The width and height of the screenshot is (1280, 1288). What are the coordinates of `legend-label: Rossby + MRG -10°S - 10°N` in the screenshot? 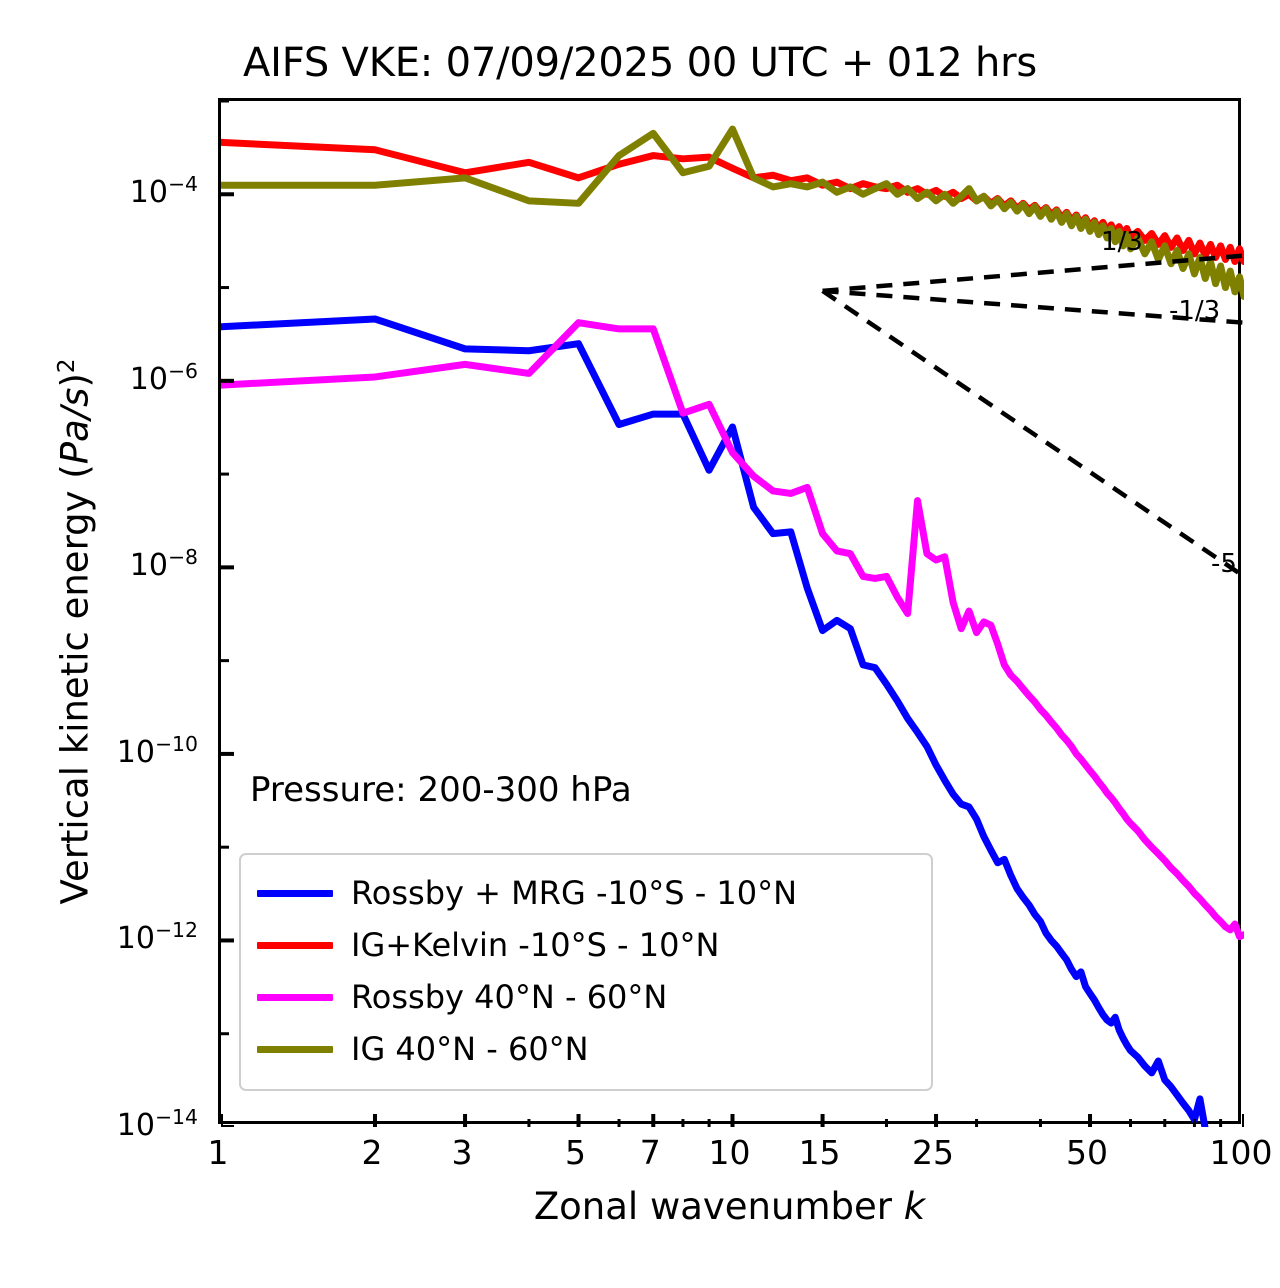 It's located at (574, 893).